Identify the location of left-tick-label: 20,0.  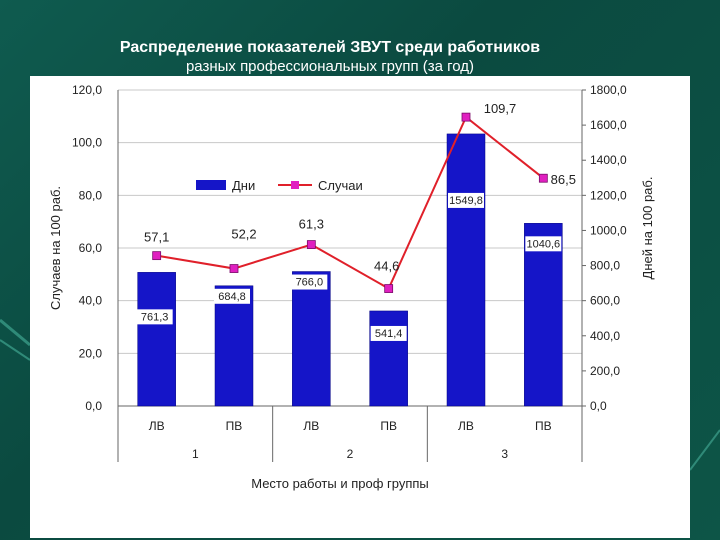
(91, 353).